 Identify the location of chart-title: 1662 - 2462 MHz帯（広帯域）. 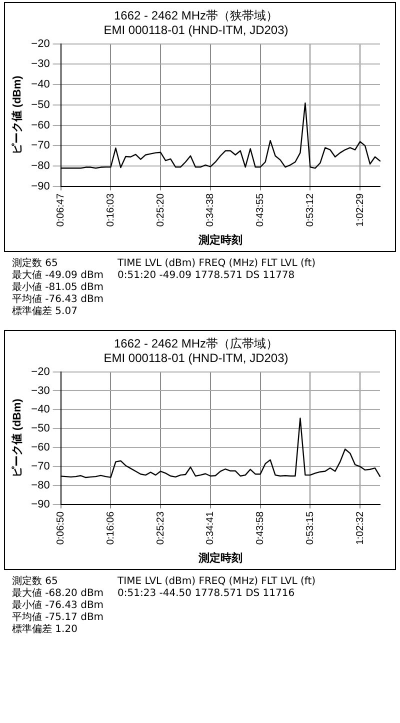
(196, 343).